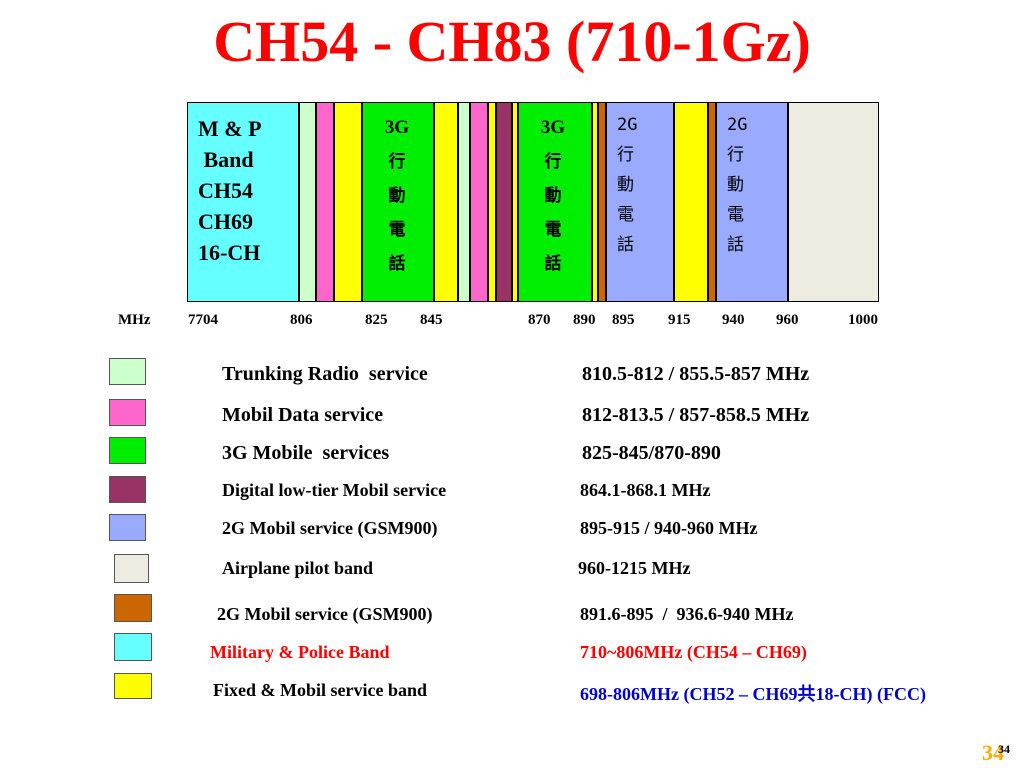  I want to click on freq-label: 1000, so click(863, 320).